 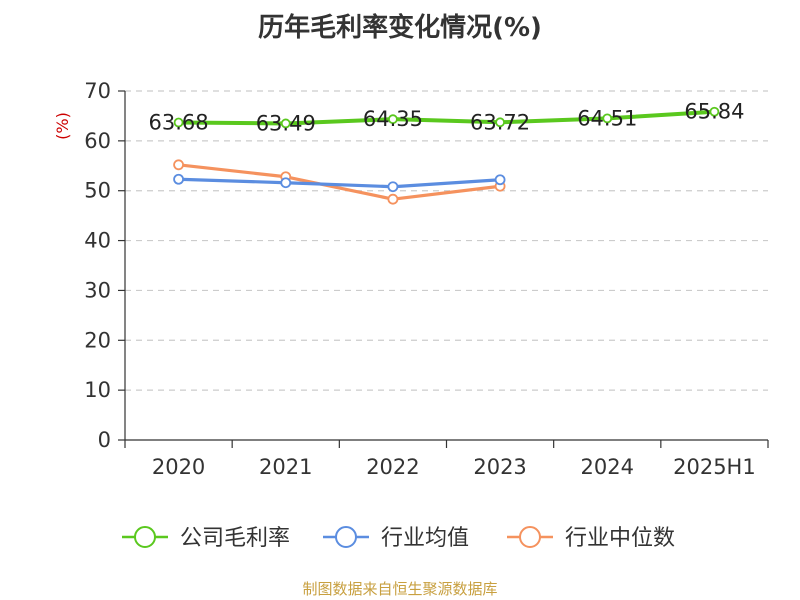 What do you see at coordinates (178, 467) in the screenshot?
I see `x-tick-label: 2020` at bounding box center [178, 467].